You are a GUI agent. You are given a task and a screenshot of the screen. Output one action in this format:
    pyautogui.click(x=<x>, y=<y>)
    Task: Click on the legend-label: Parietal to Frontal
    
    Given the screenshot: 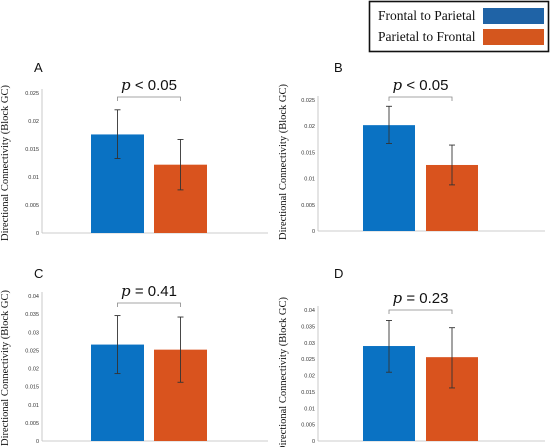 What is the action you would take?
    pyautogui.click(x=427, y=36)
    